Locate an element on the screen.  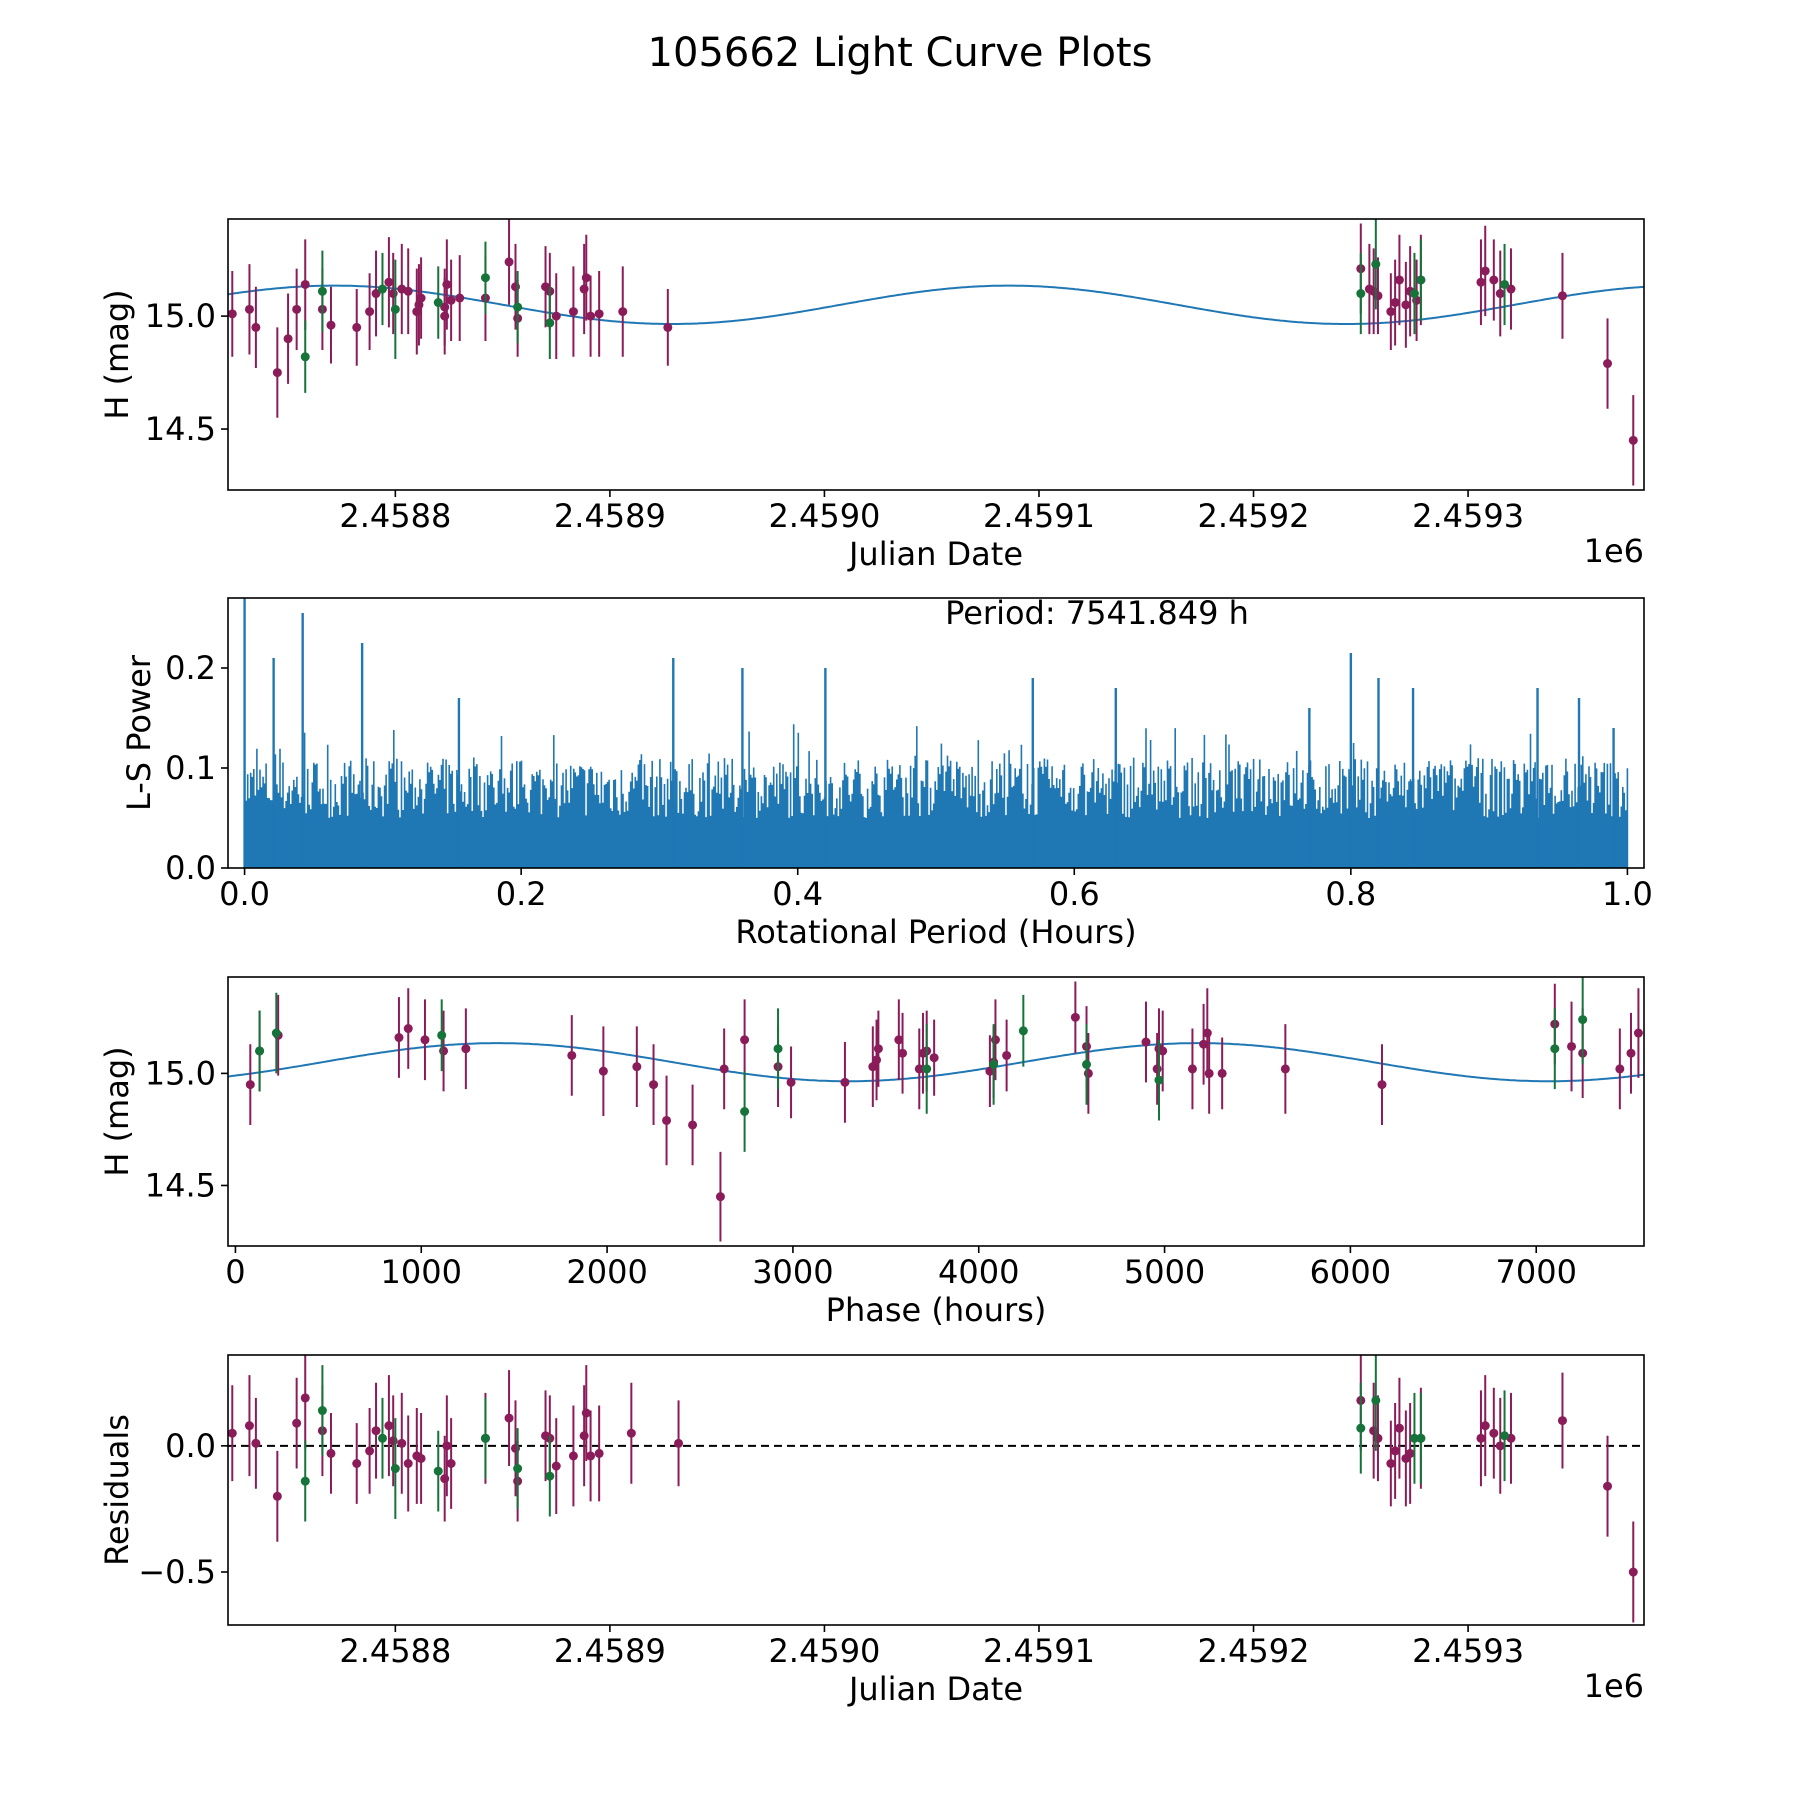
lc-plot-area is located at coordinates (936, 352).